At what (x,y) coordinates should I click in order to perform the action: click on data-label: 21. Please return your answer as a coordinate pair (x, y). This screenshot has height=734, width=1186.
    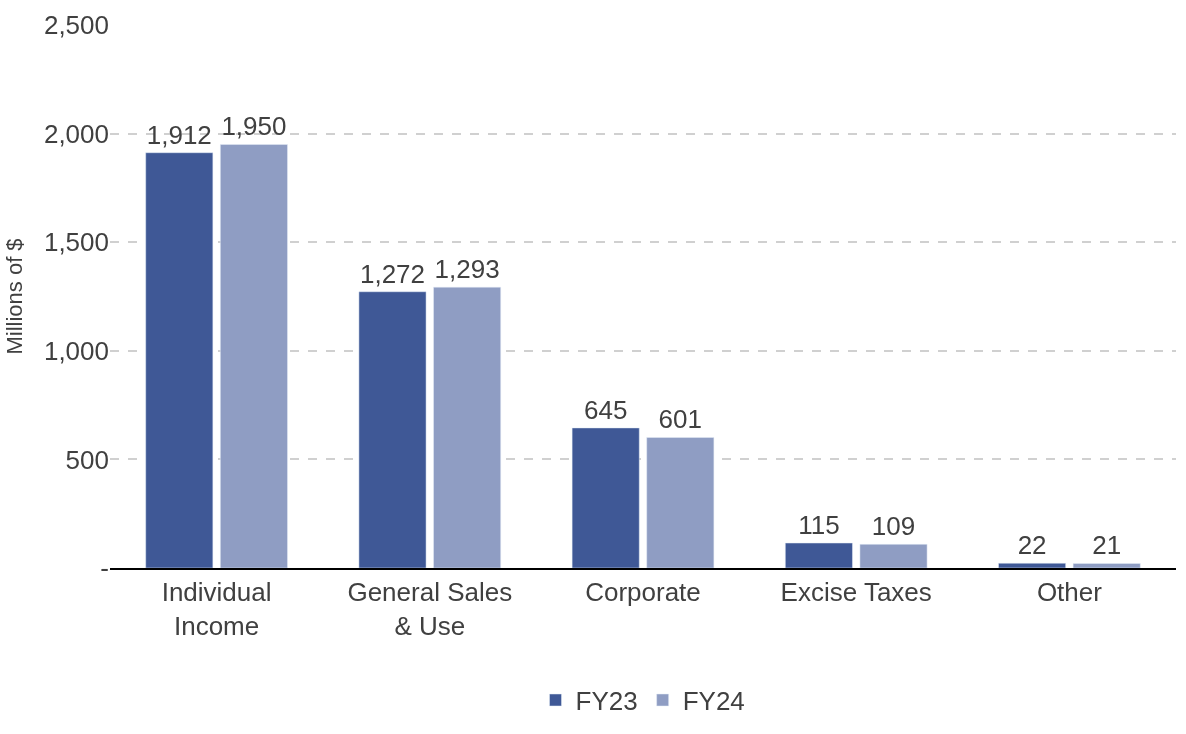
    Looking at the image, I should click on (1107, 545).